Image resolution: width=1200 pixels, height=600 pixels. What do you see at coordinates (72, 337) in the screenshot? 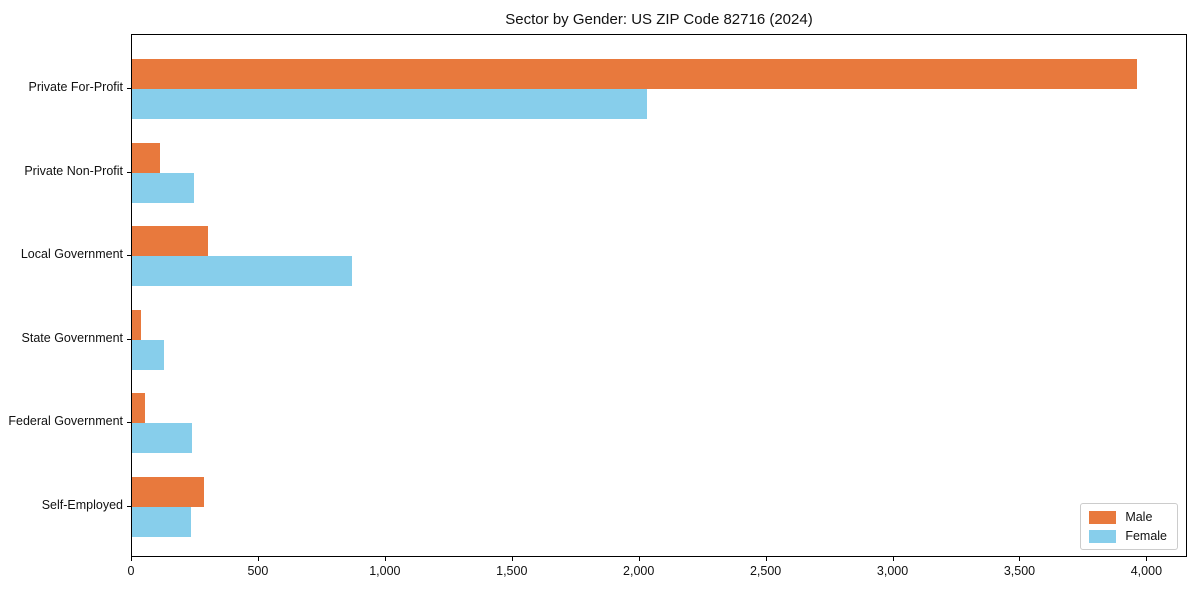
I see `ytick-label-state-government: State Government` at bounding box center [72, 337].